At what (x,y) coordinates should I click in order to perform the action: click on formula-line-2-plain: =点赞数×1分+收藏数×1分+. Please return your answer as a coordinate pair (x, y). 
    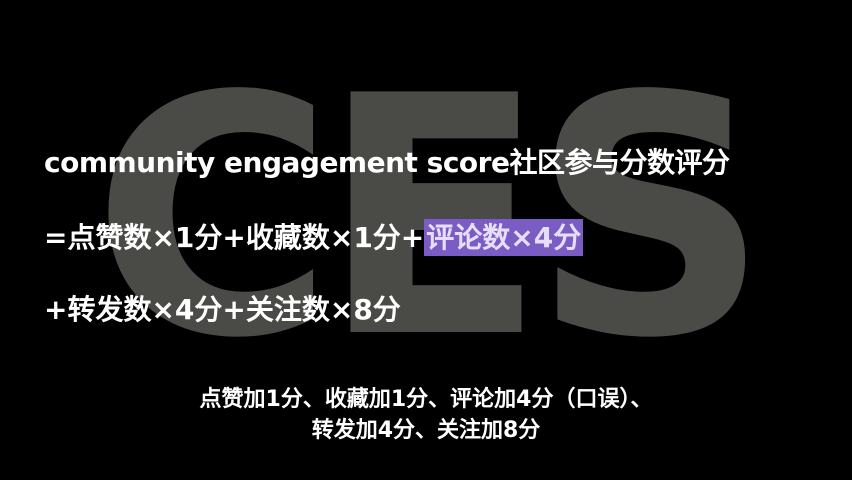
    Looking at the image, I should click on (234, 237).